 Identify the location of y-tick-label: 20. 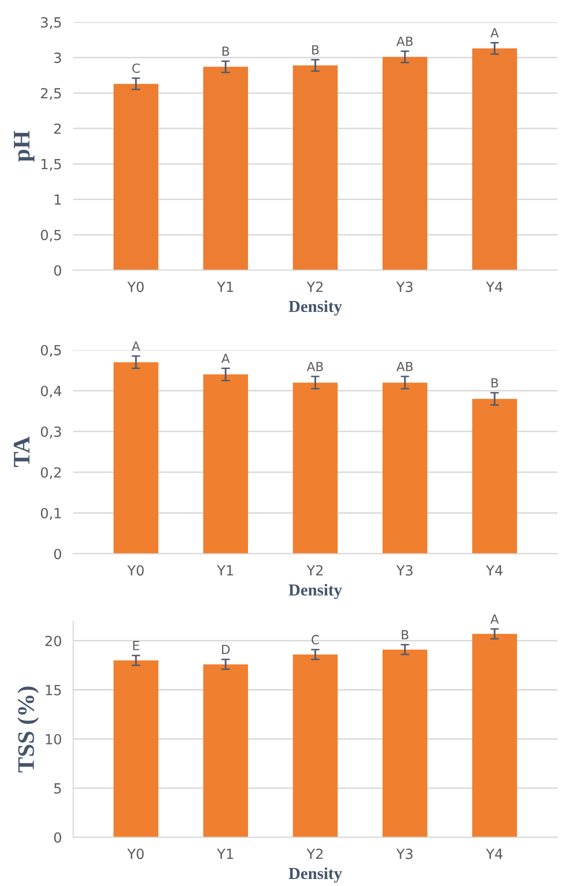
(53, 641).